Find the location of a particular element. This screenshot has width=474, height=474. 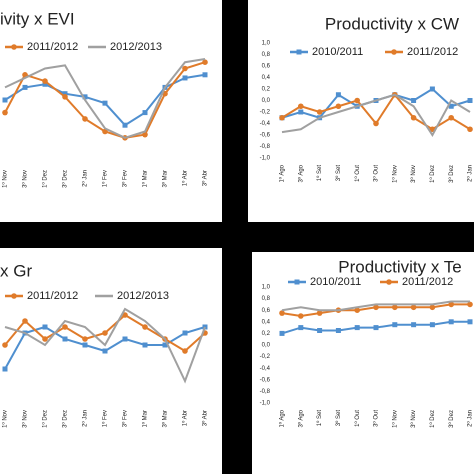

x-tick-label: 1º Out is located at coordinates (357, 173).